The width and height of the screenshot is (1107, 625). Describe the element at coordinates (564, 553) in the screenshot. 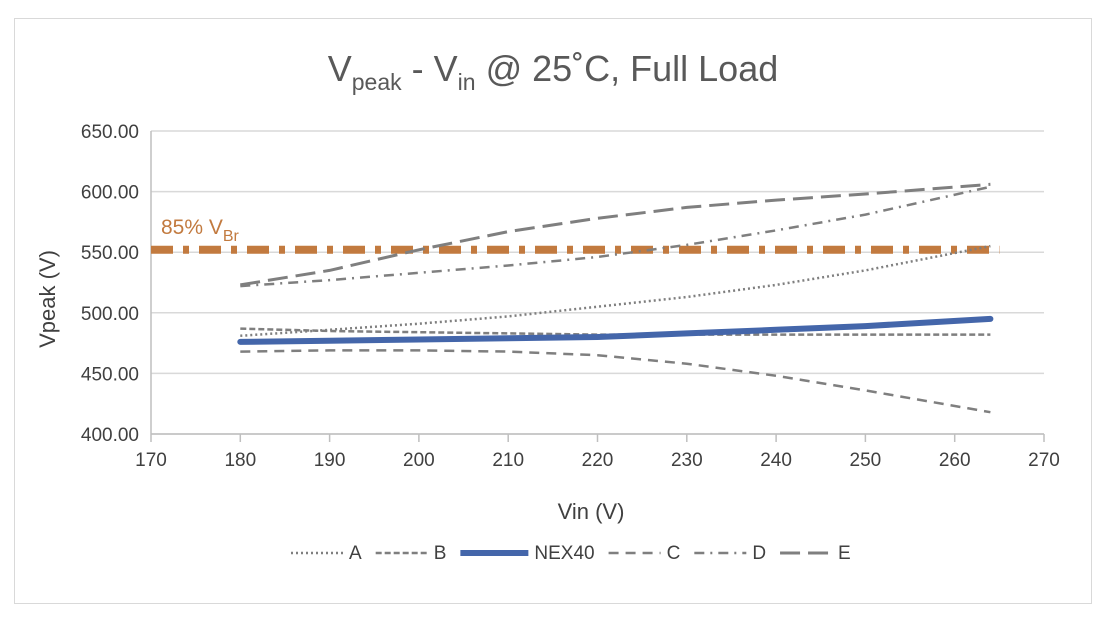

I see `legend-label-nex40: NEX40` at that location.